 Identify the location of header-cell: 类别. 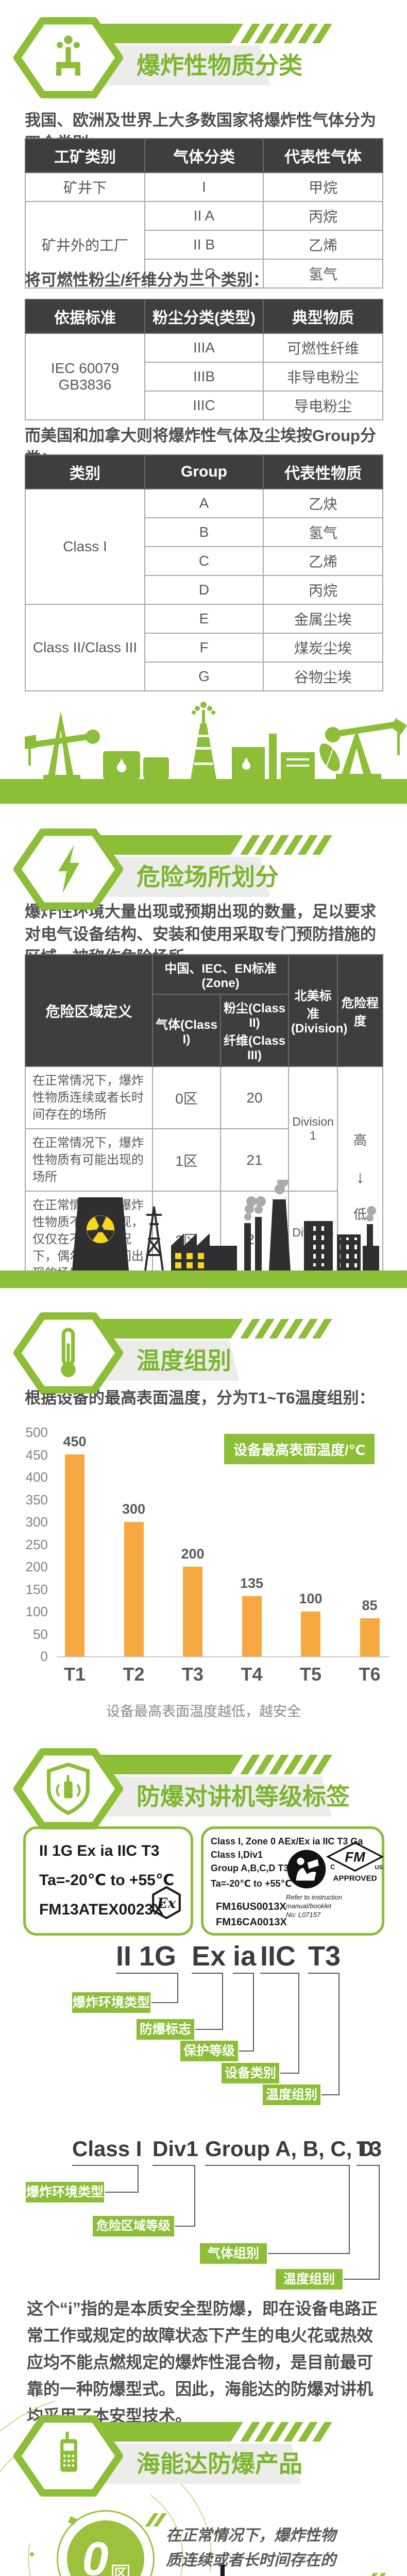
(85, 471).